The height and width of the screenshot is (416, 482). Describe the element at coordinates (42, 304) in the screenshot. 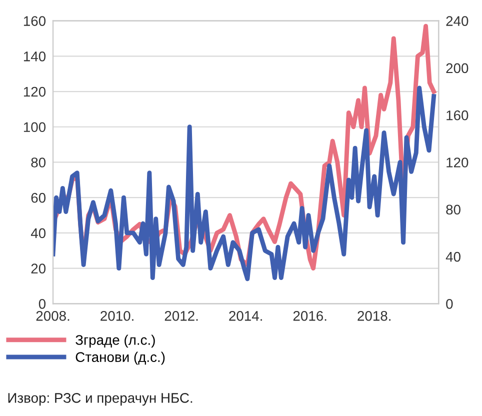

I see `y-tick-label: 0` at that location.